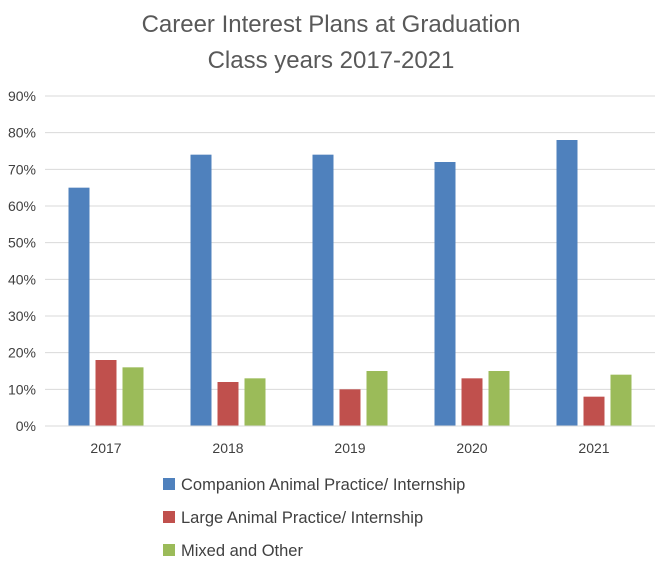 This screenshot has height=570, width=658. Describe the element at coordinates (22, 353) in the screenshot. I see `y-tick-label: 20%` at that location.